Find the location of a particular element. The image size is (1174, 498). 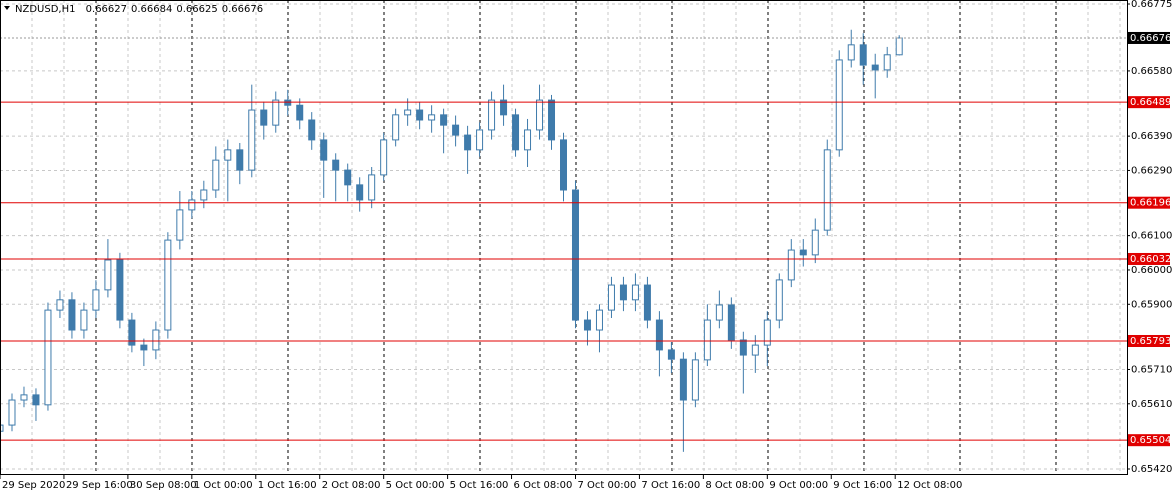

x-tick-label: 1 Oct 16:00 is located at coordinates (287, 485).